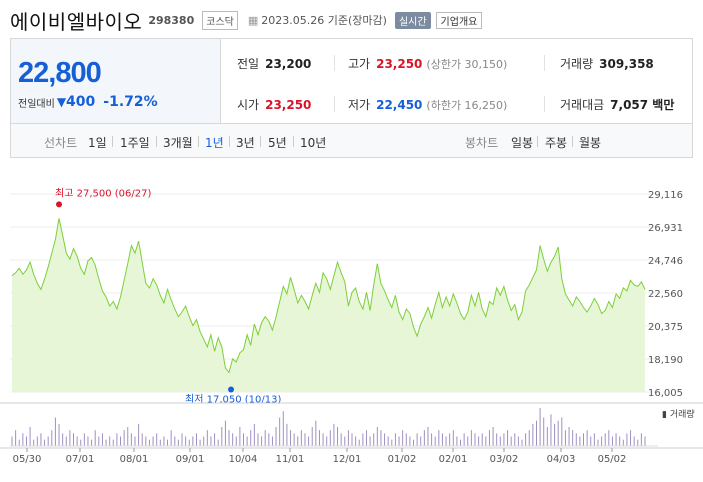  I want to click on stat-amount: 거래대금 7,057 백만, so click(617, 104).